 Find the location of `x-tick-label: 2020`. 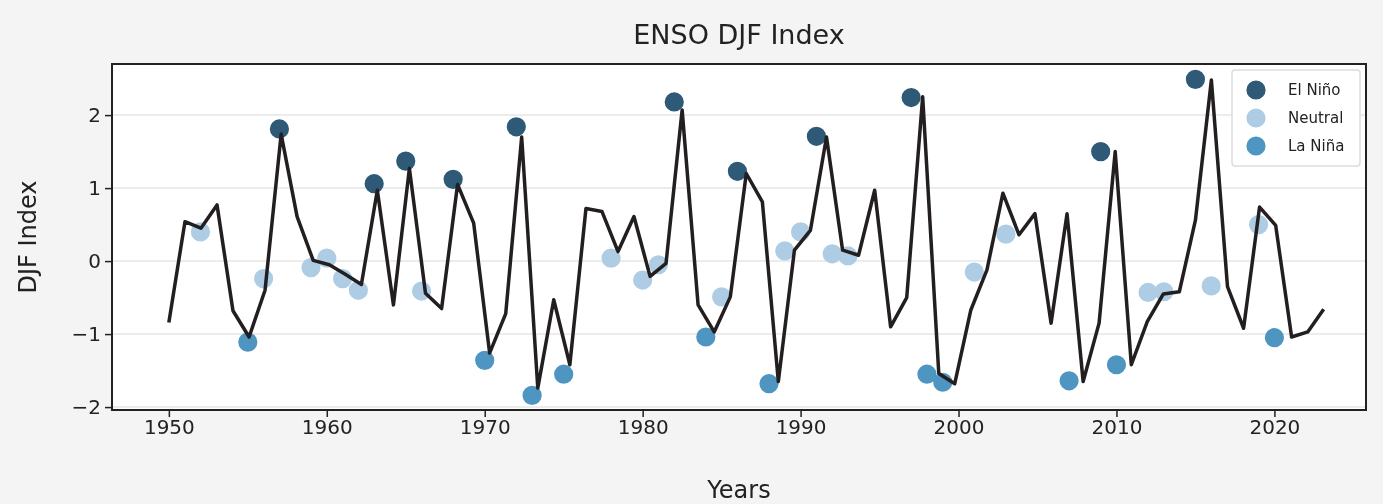

x-tick-label: 2020 is located at coordinates (1275, 427).